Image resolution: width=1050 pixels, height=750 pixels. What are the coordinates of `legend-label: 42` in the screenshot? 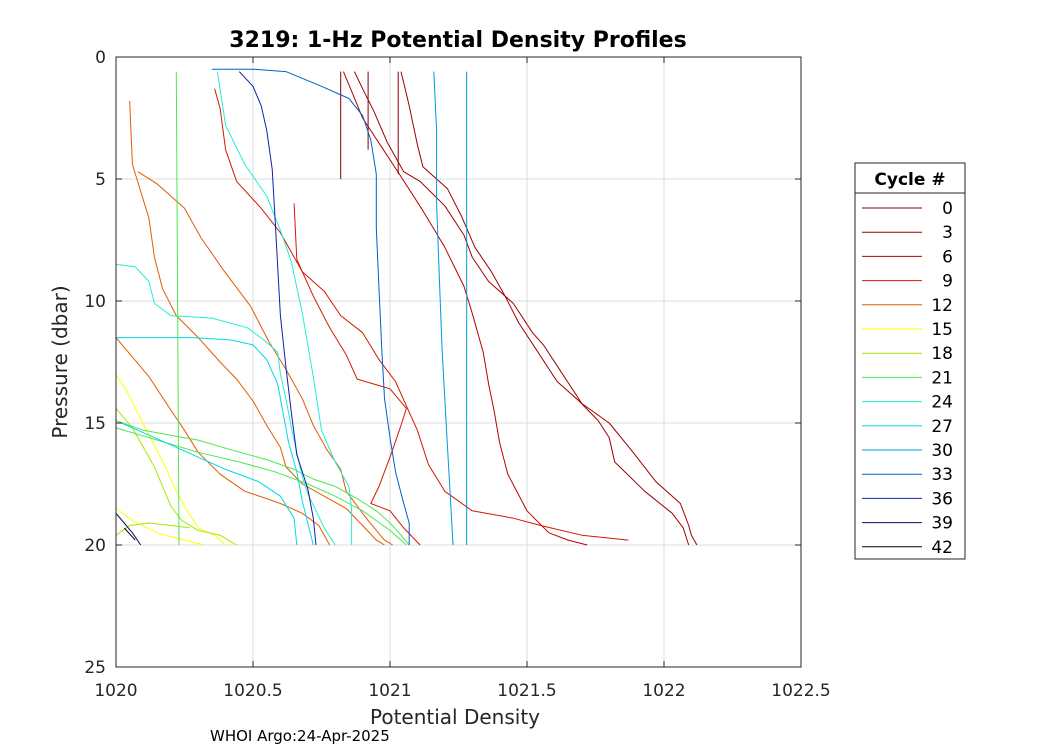 It's located at (942, 548).